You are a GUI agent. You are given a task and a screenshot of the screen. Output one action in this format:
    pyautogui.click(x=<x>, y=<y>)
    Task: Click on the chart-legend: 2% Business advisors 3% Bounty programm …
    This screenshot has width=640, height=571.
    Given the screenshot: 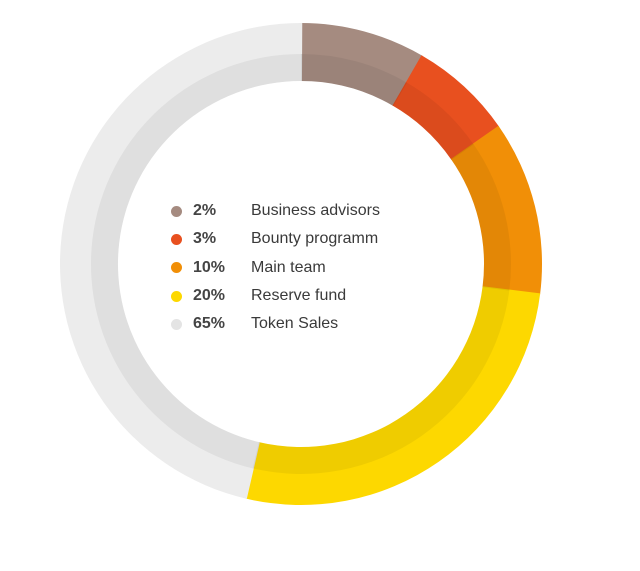 What is the action you would take?
    pyautogui.click(x=301, y=267)
    